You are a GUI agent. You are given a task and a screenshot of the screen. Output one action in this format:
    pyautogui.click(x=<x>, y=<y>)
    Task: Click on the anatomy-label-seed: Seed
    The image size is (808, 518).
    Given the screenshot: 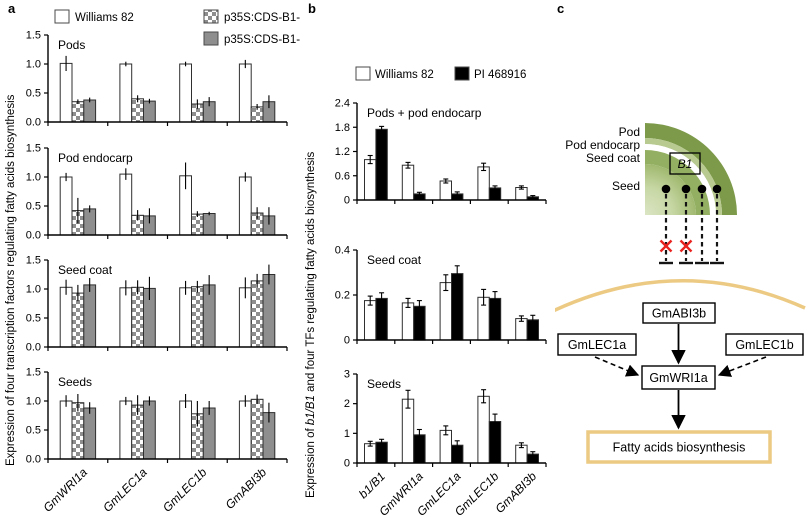 What is the action you would take?
    pyautogui.click(x=626, y=186)
    